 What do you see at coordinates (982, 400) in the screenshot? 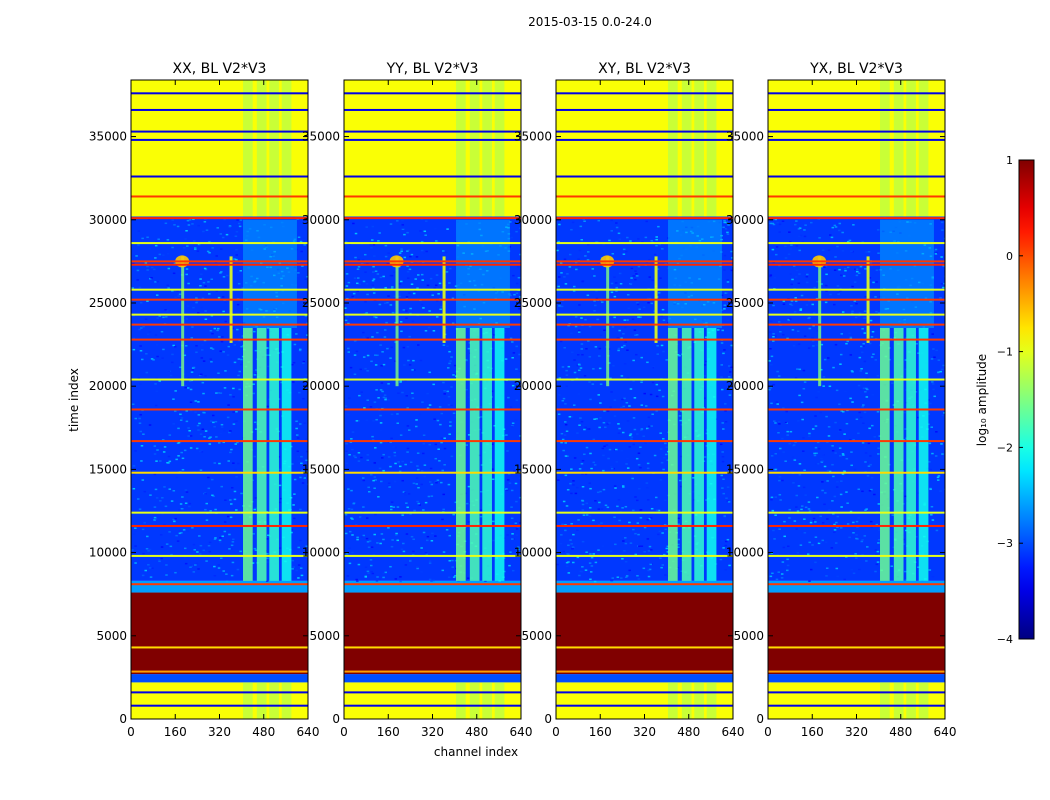
I see `colorbar-label: log₁₀ amplitude` at bounding box center [982, 400].